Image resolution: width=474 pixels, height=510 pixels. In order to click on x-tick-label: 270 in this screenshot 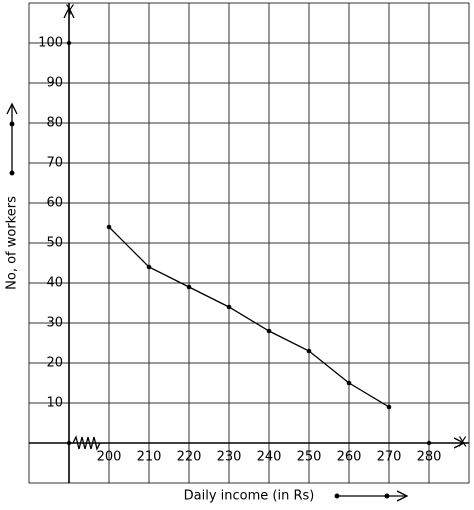, I will do `click(389, 457)`.